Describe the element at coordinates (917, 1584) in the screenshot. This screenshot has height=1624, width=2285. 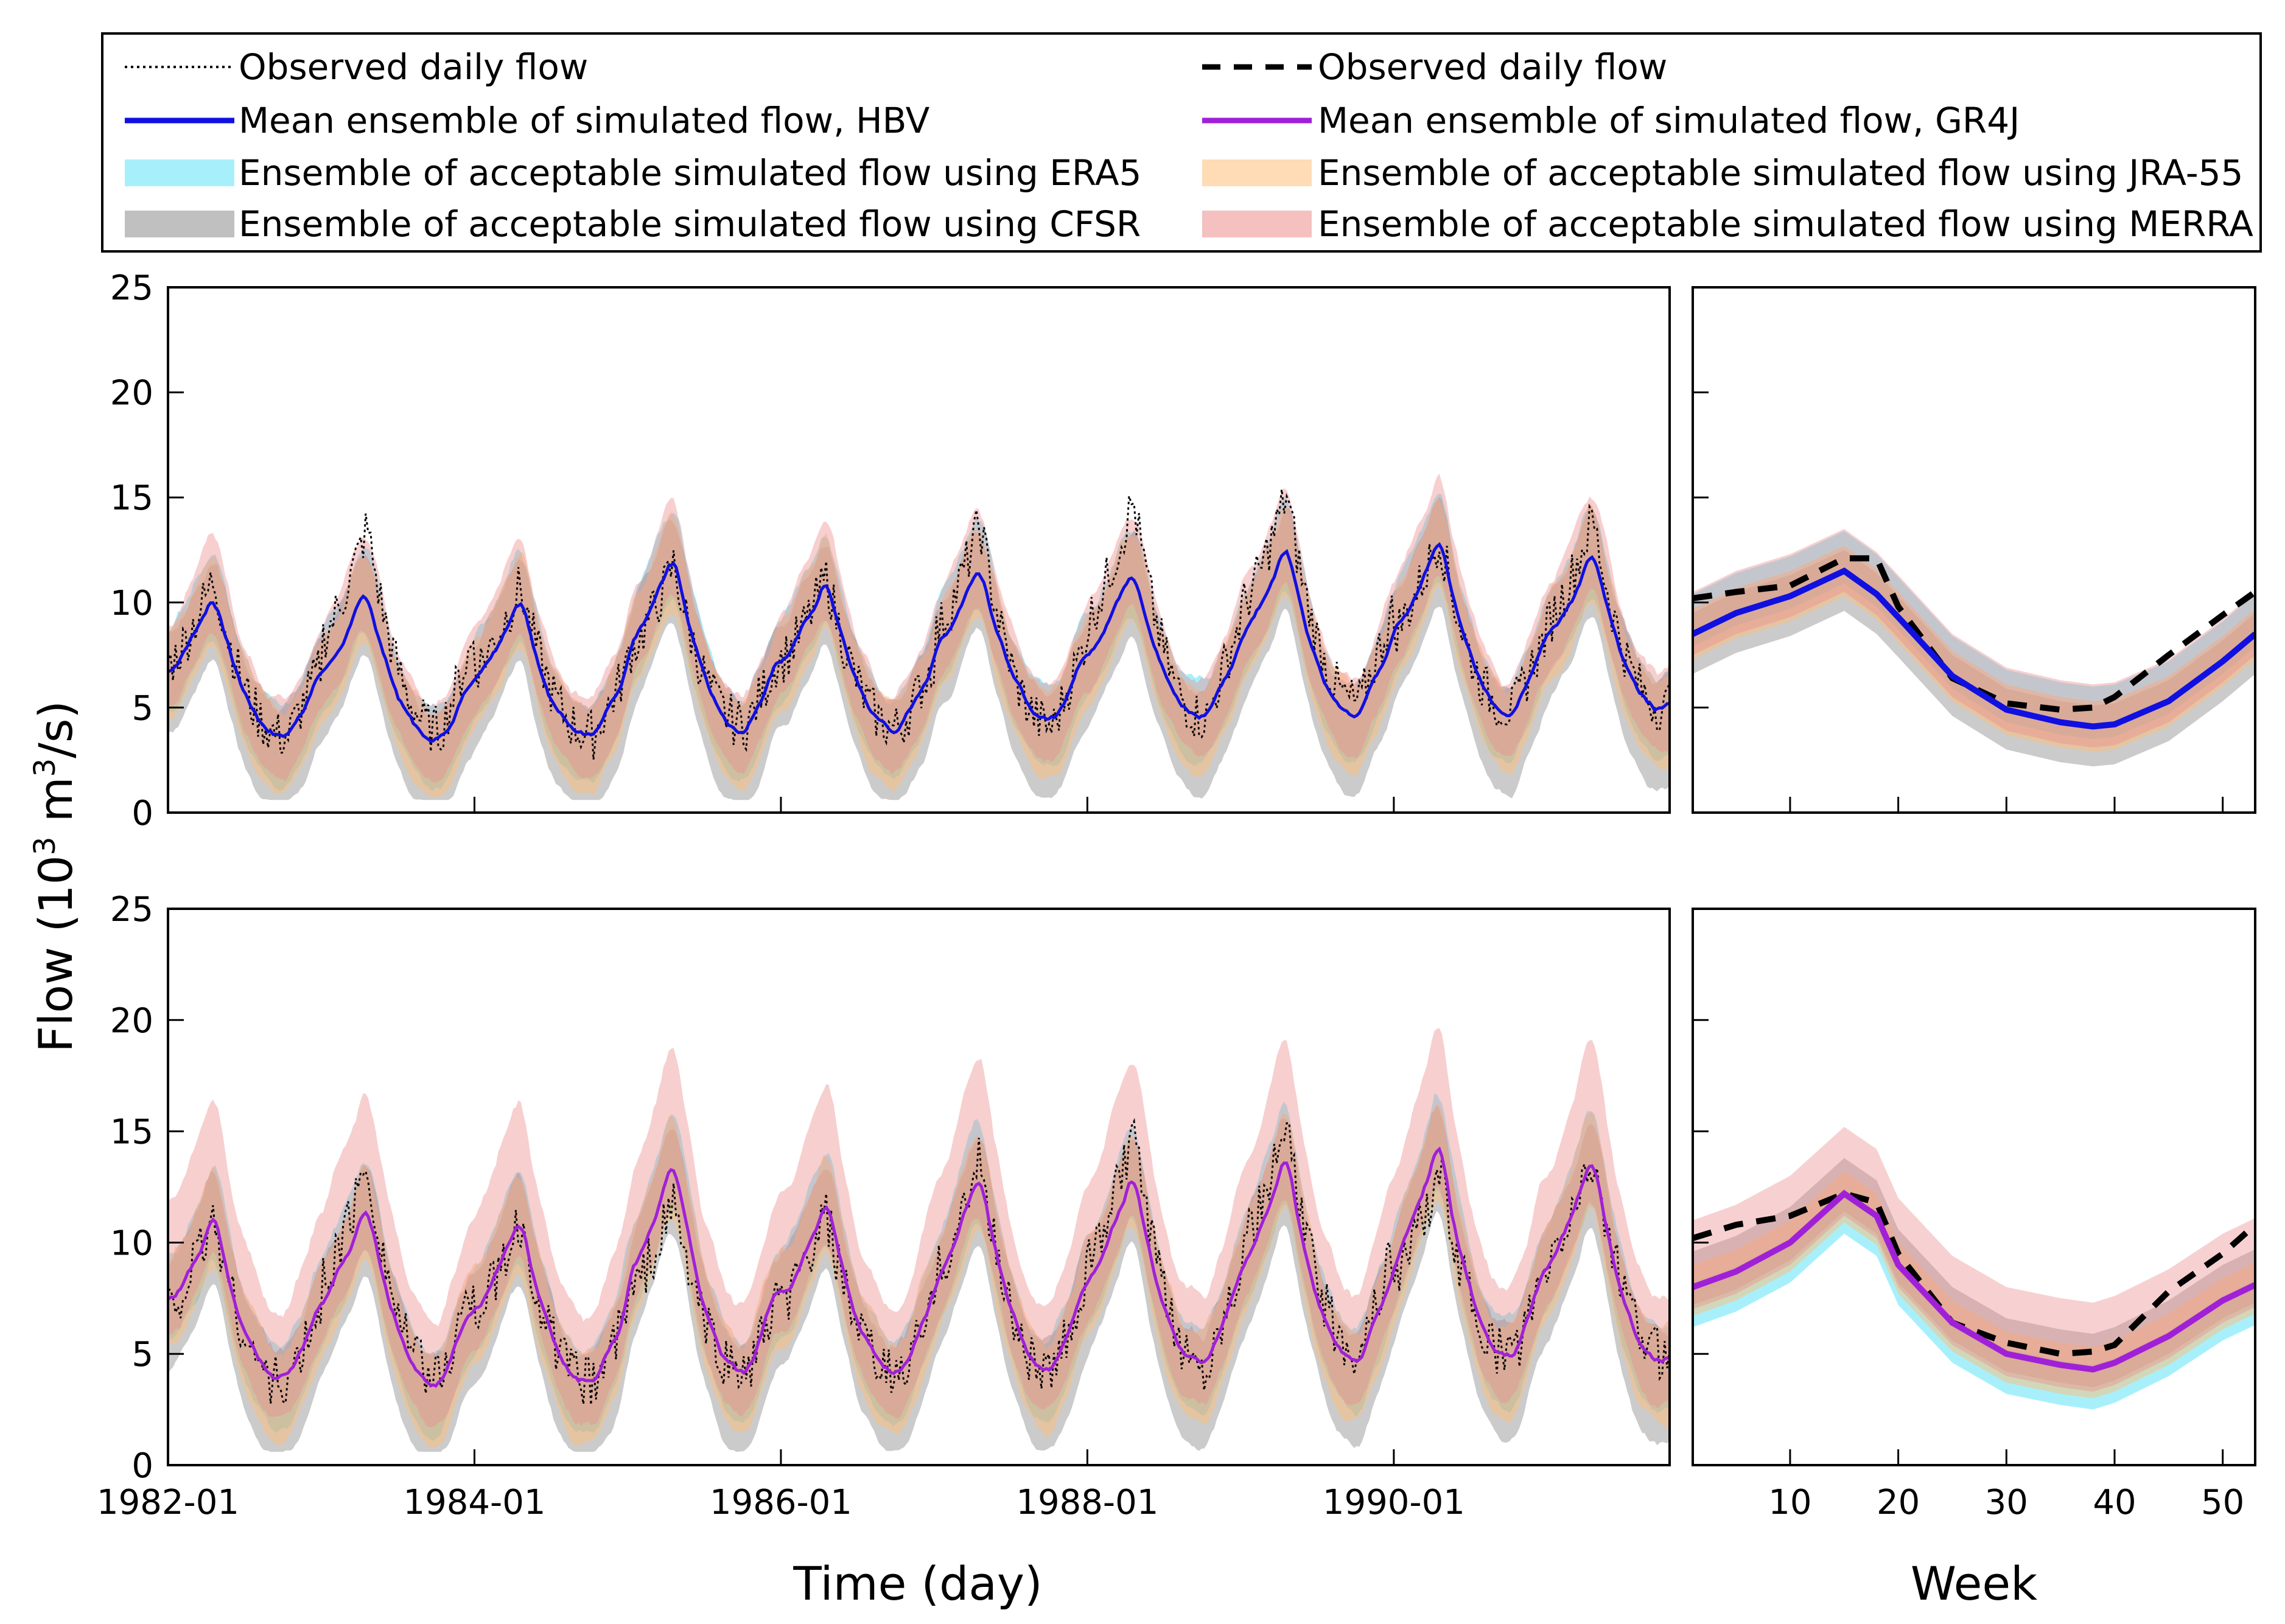
I see `x-axis-title-time: Time (day)` at that location.